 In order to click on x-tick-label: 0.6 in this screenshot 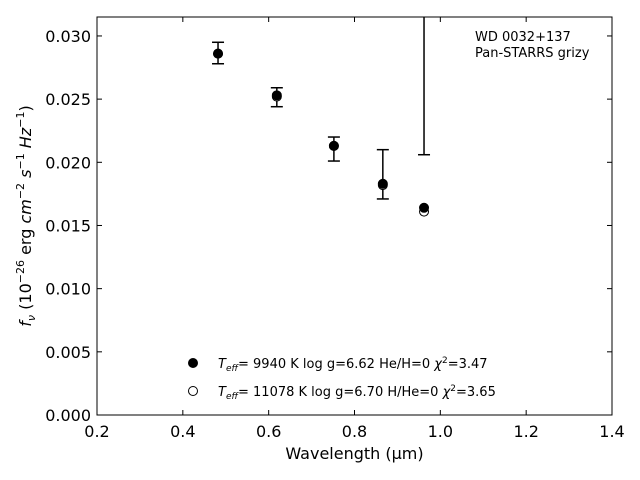, I will do `click(268, 431)`.